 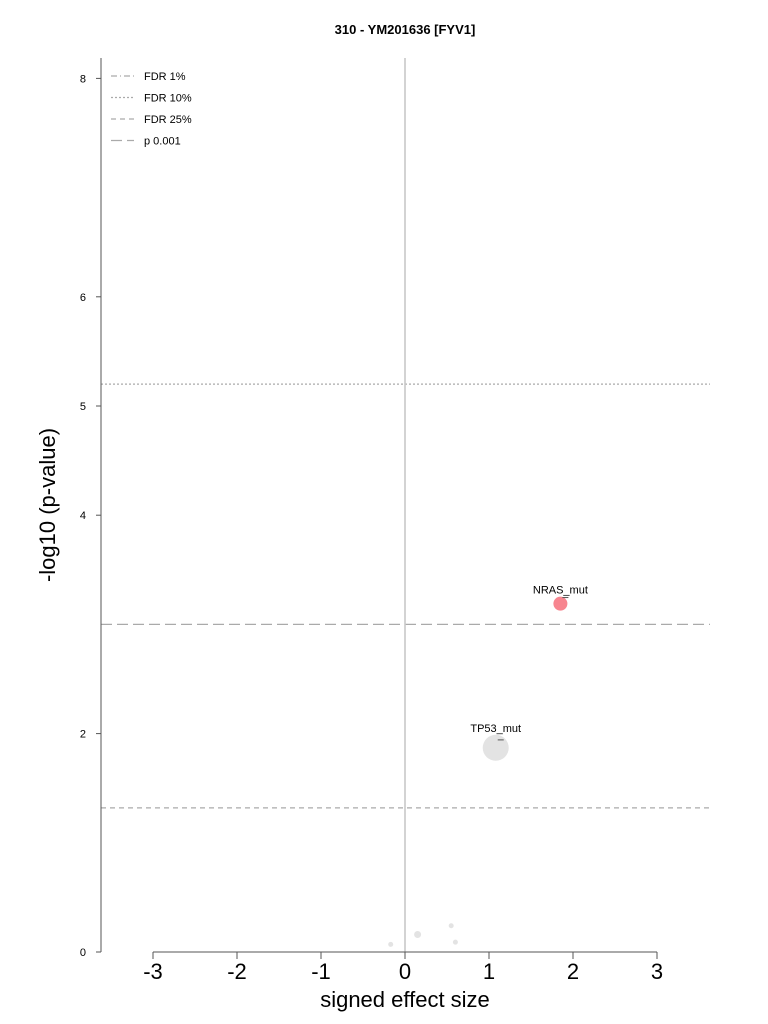 I want to click on x-axis-label: signed effect size, so click(x=405, y=999).